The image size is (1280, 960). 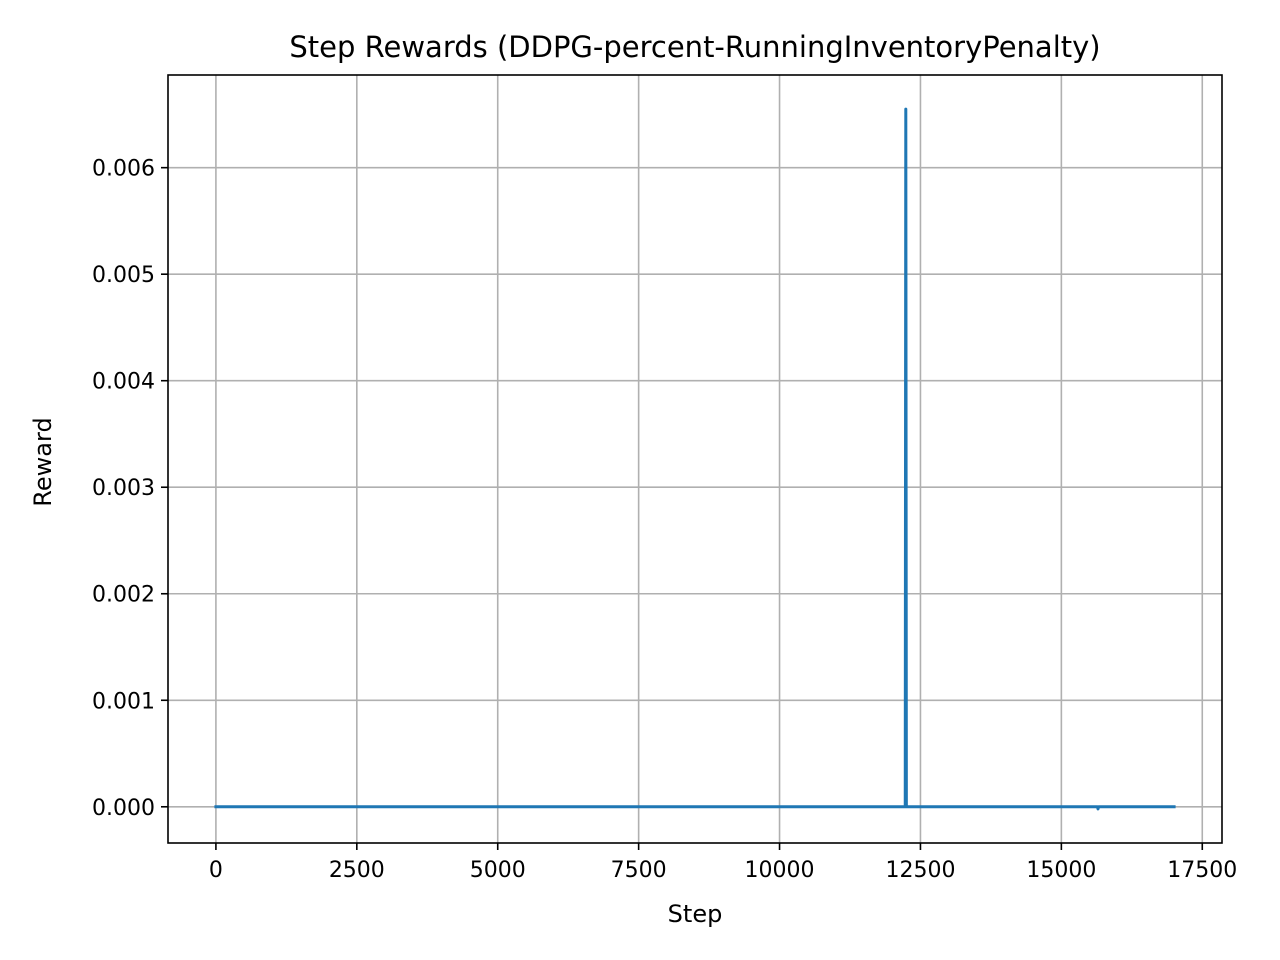 What do you see at coordinates (1061, 870) in the screenshot?
I see `x-tick-label: 15000` at bounding box center [1061, 870].